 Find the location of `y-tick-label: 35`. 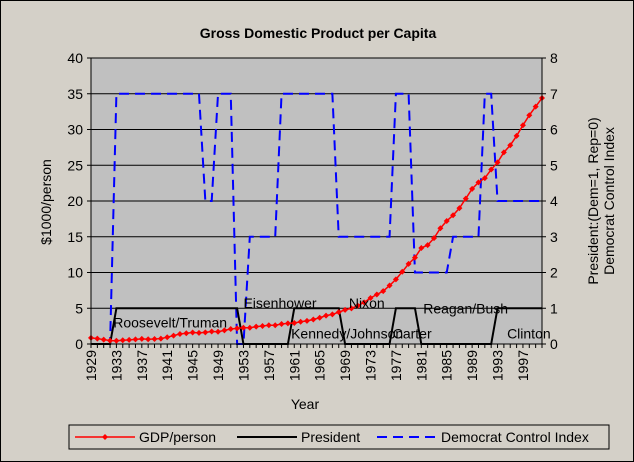

y-tick-label: 35 is located at coordinates (75, 94).